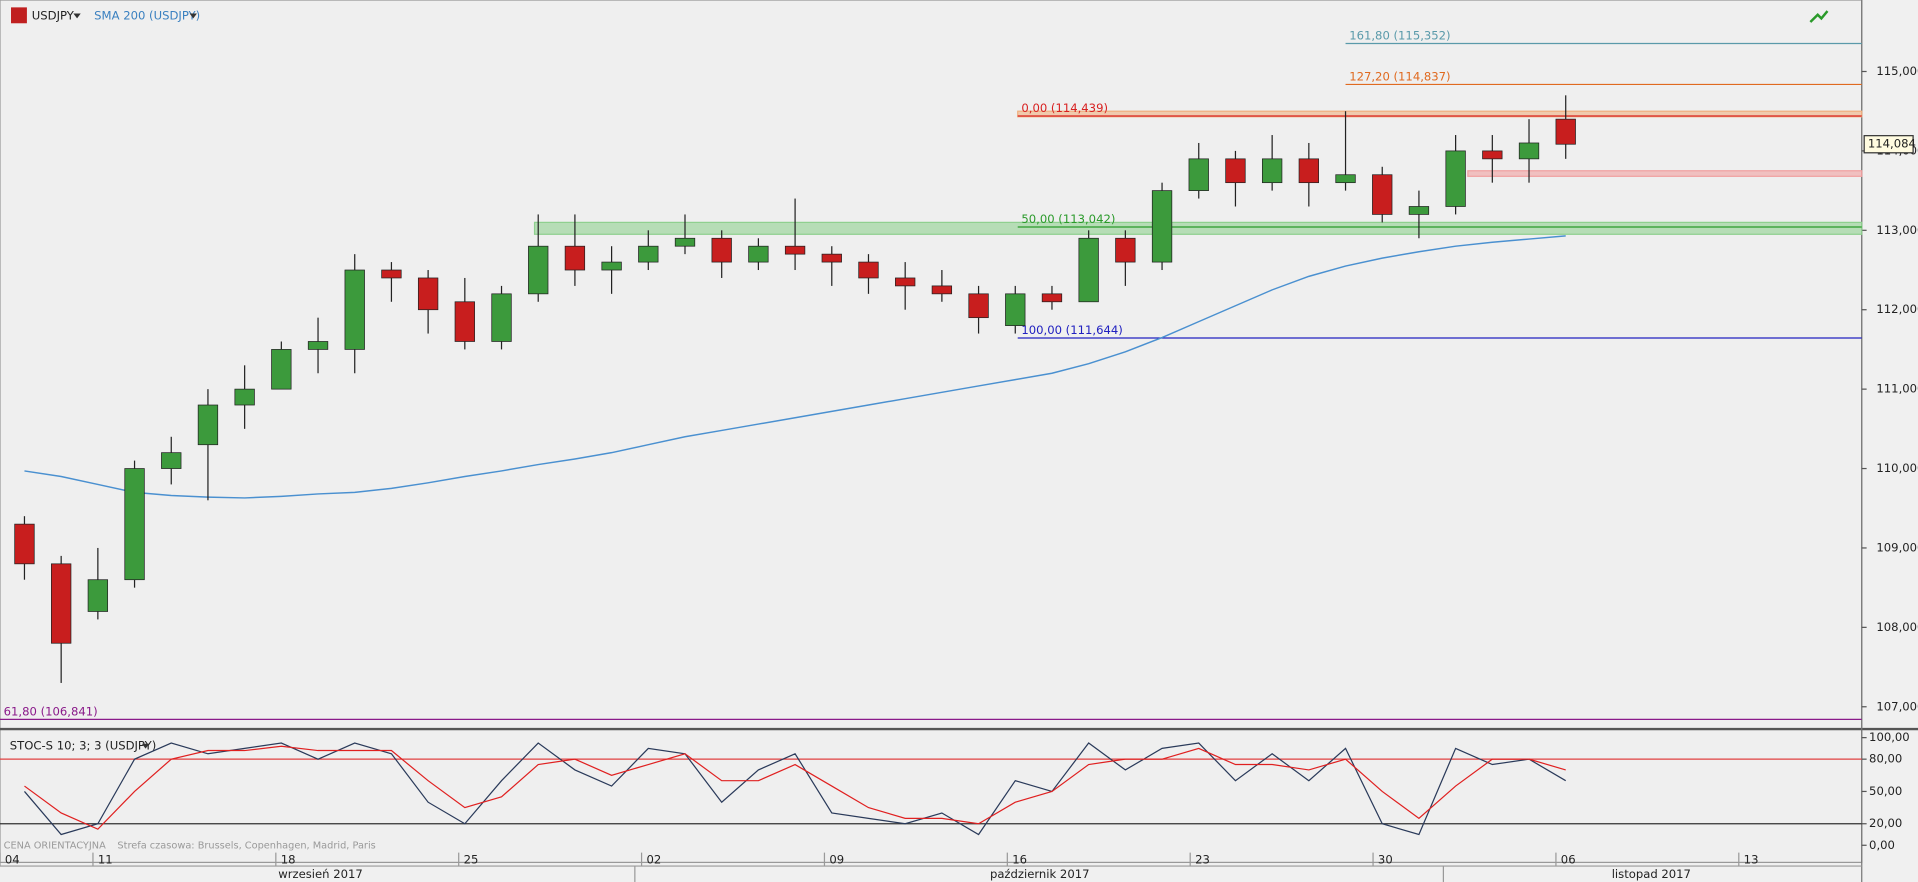 Image resolution: width=1918 pixels, height=882 pixels. Describe the element at coordinates (1897, 309) in the screenshot. I see `y-tick-label: 112,000` at that location.